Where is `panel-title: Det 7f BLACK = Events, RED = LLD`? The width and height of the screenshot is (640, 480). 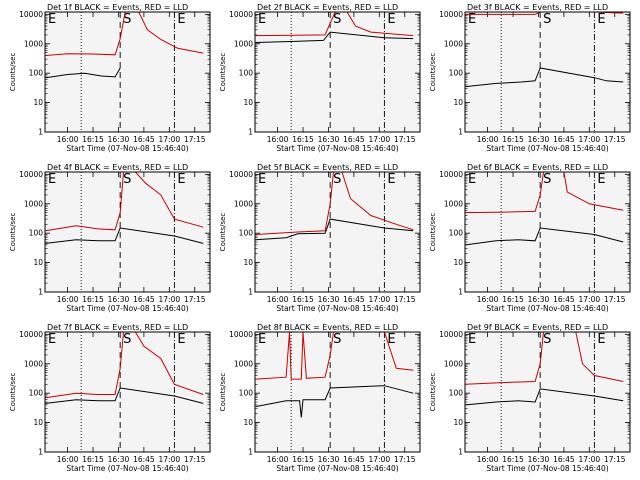
panel-title: Det 7f BLACK = Events, RED = LLD is located at coordinates (117, 327).